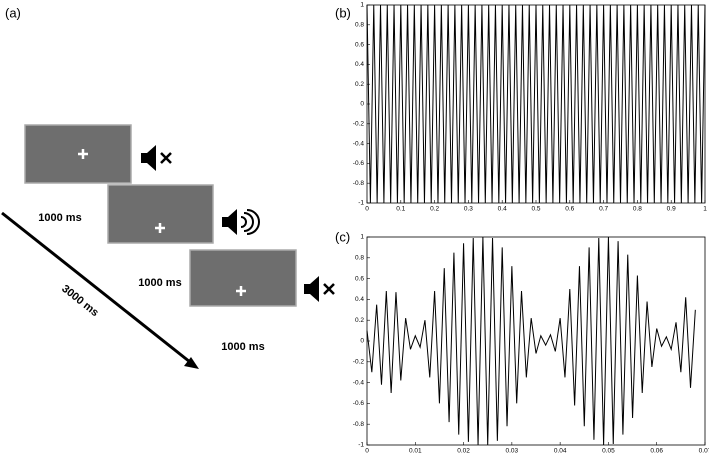 The width and height of the screenshot is (709, 456). I want to click on panel-label: (c), so click(342, 236).